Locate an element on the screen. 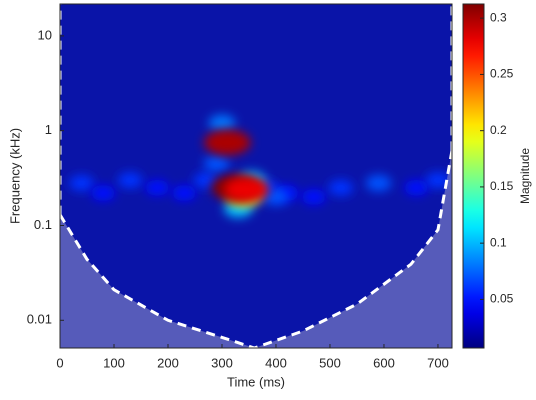  x-tick-label: 500 is located at coordinates (330, 362).